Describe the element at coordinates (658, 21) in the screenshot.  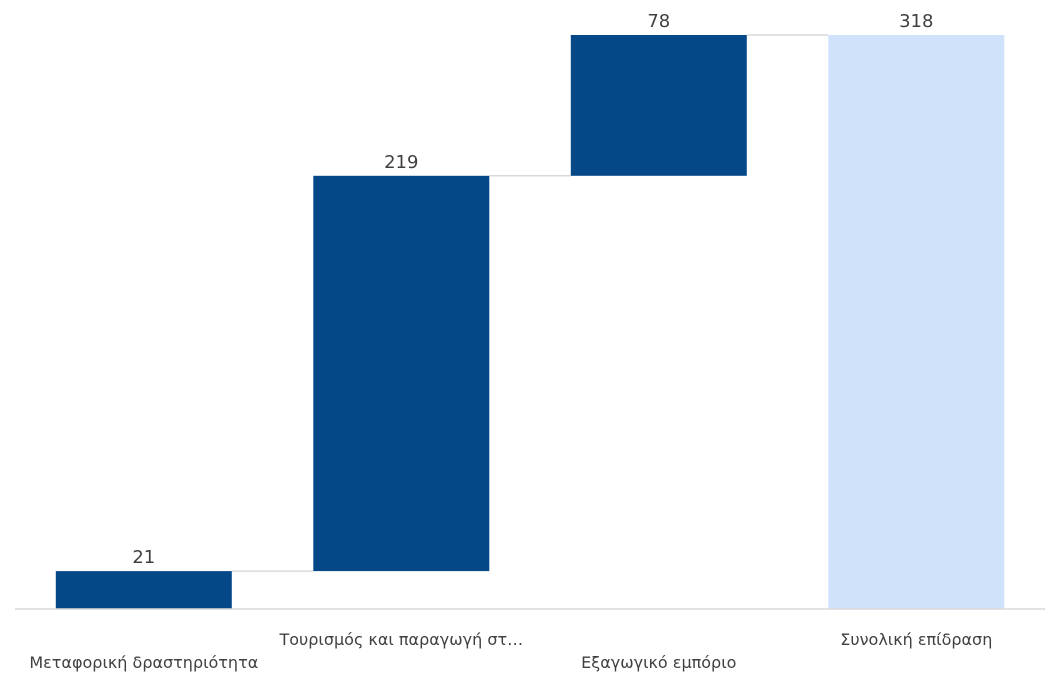
I see `data-label-3: 78` at that location.